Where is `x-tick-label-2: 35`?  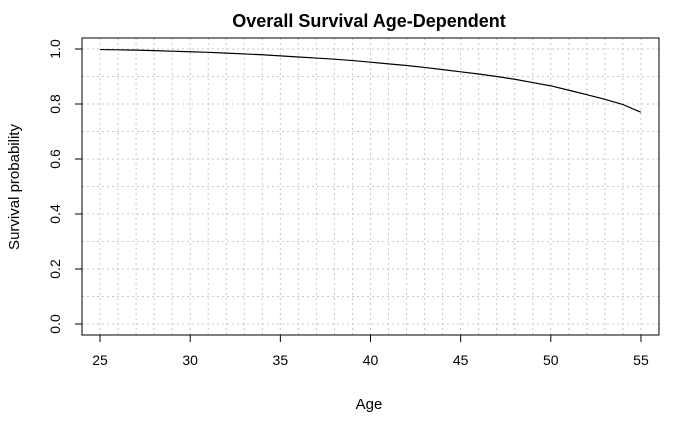
x-tick-label-2: 35 is located at coordinates (281, 360).